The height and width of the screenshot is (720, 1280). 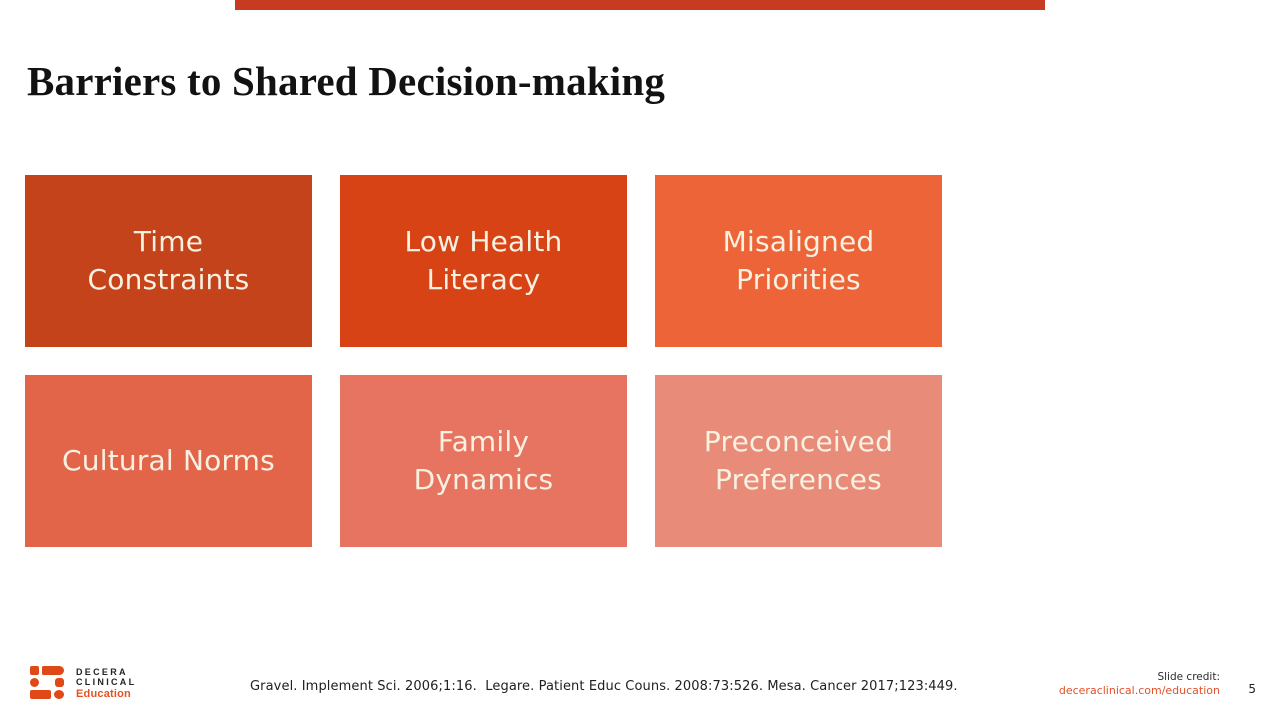 I want to click on decera-blocks-icon, so click(x=47, y=682).